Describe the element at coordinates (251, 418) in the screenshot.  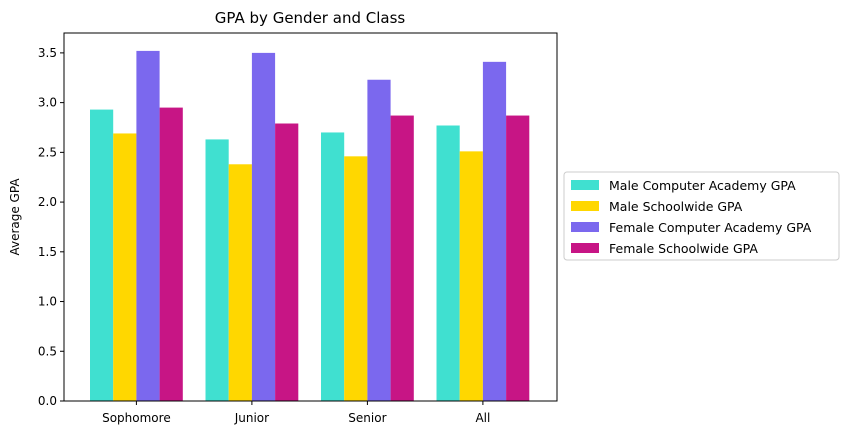
I see `x-tick-label: Junior` at that location.